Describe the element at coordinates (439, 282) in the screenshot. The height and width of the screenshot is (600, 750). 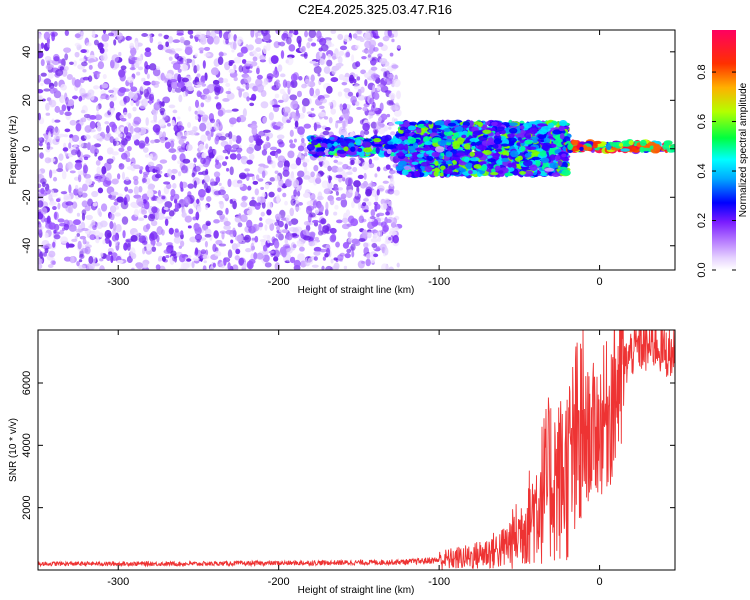
I see `spectrogram-x-tick-label: -100` at that location.